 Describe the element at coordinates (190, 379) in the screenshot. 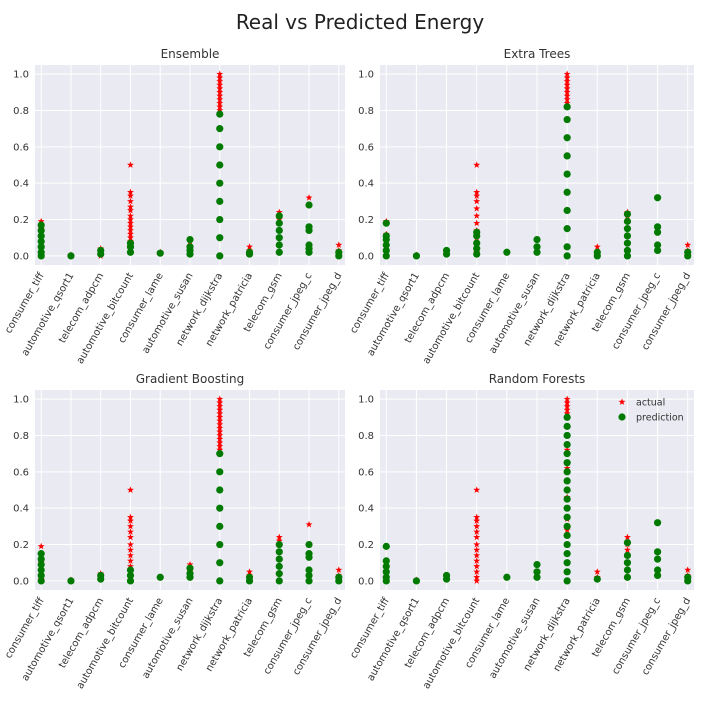

I see `panel-title: Gradient Boosting` at that location.